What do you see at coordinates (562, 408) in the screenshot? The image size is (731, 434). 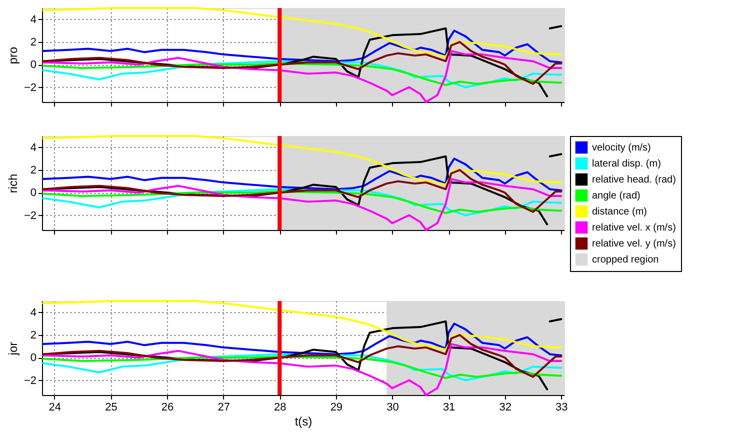 I see `x-tick-label: 33` at bounding box center [562, 408].